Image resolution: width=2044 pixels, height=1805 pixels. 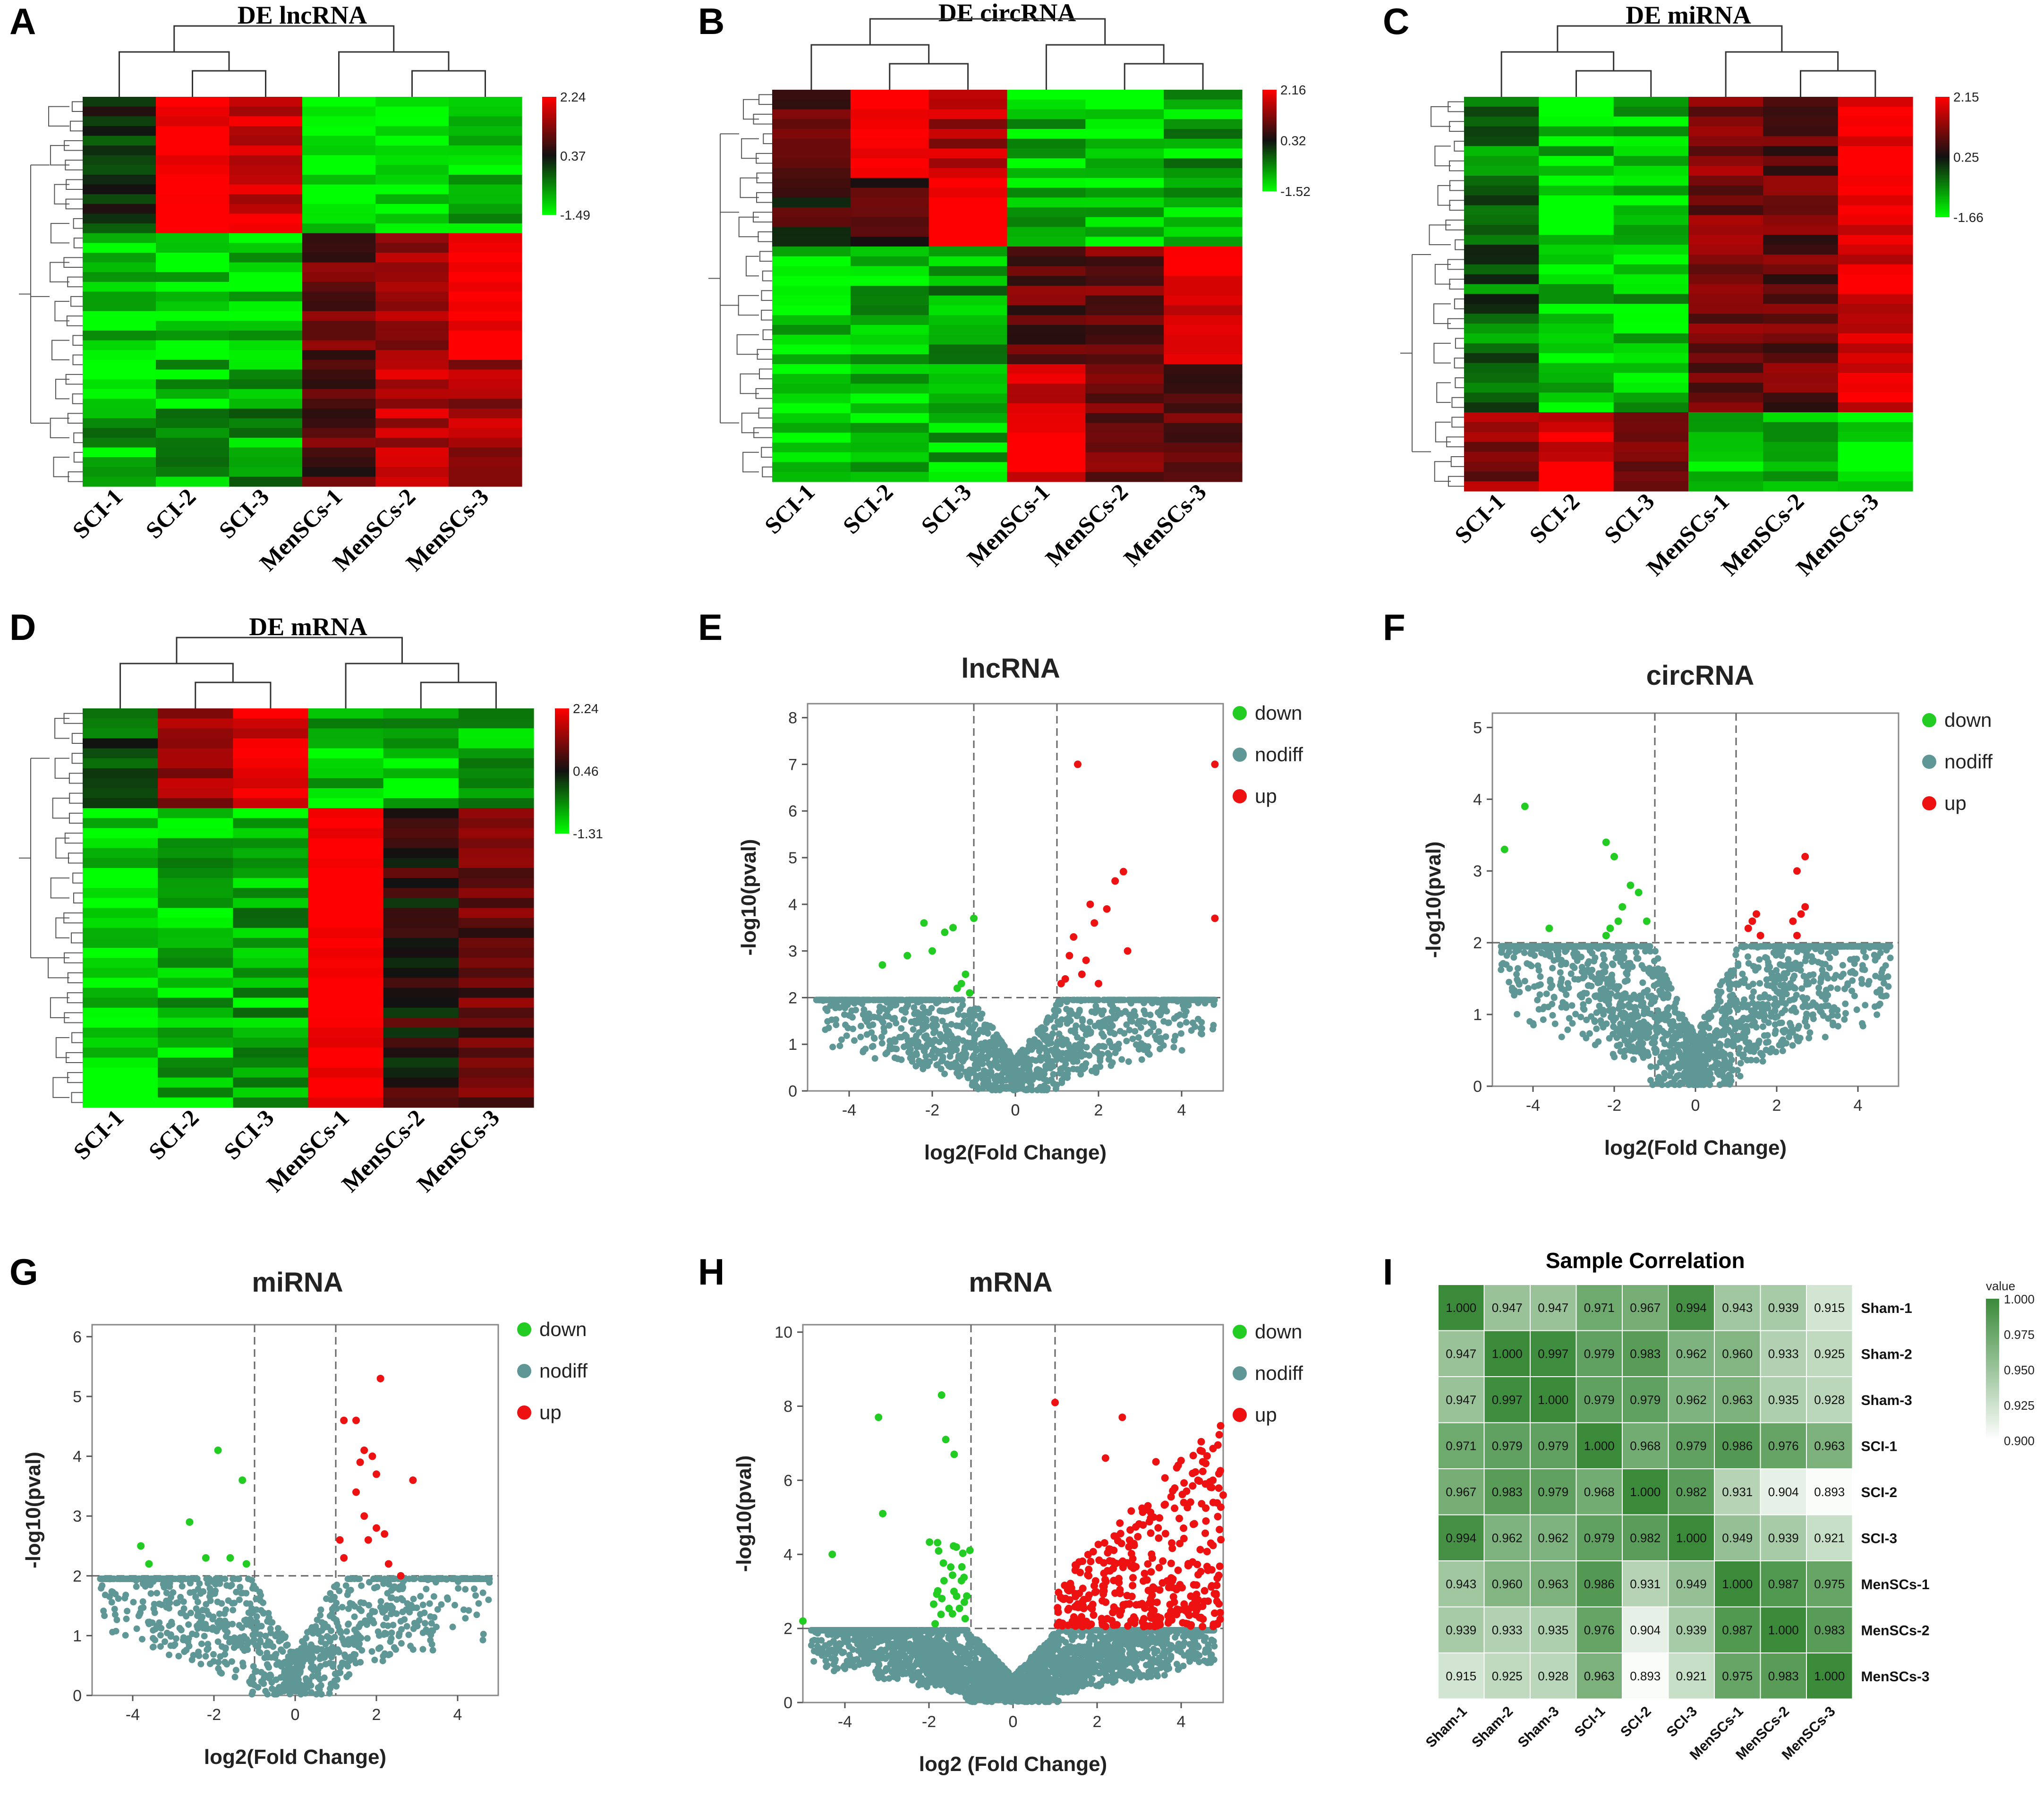 What do you see at coordinates (792, 1045) in the screenshot?
I see `y-tick-label: 1` at bounding box center [792, 1045].